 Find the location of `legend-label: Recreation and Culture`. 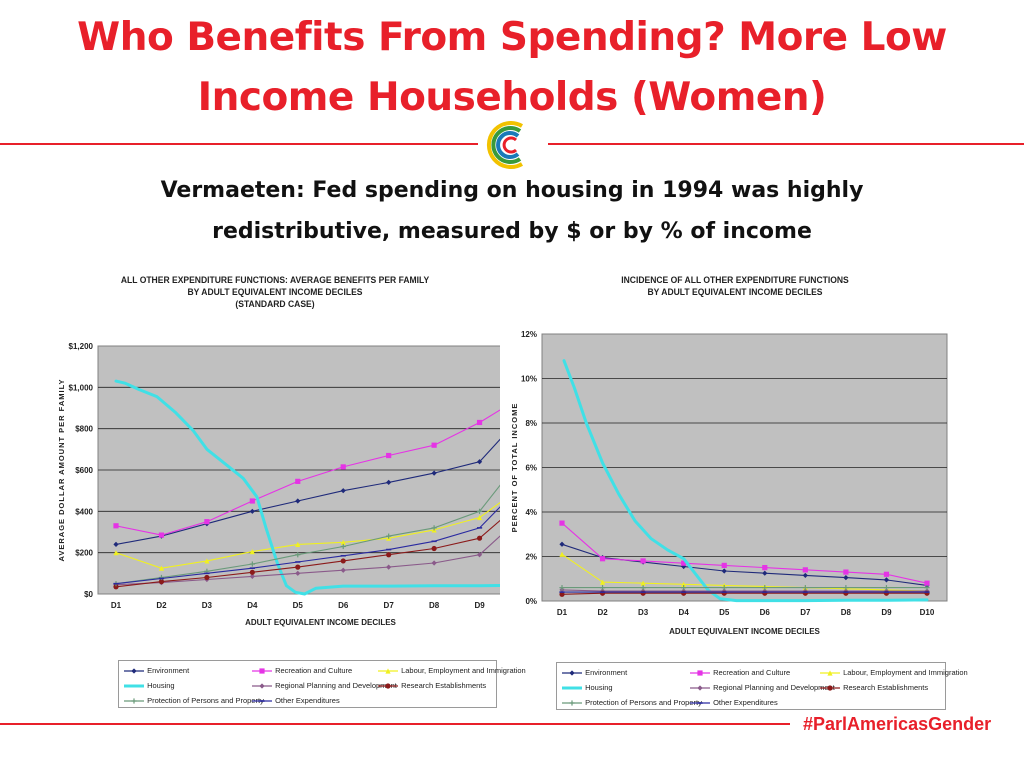

legend-label: Recreation and Culture is located at coordinates (313, 671).